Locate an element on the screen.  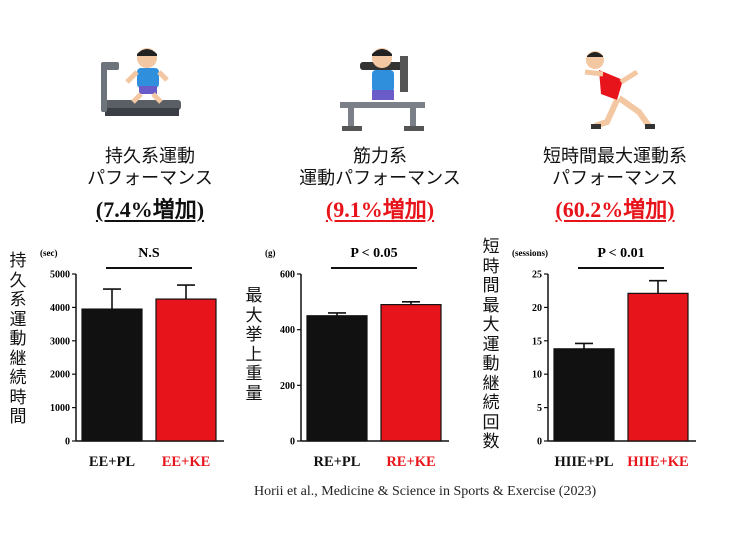
chart-strength: (g) 0 200 400 600 RE+PL RE+KE P < 0.05 is located at coordinates (357, 358).